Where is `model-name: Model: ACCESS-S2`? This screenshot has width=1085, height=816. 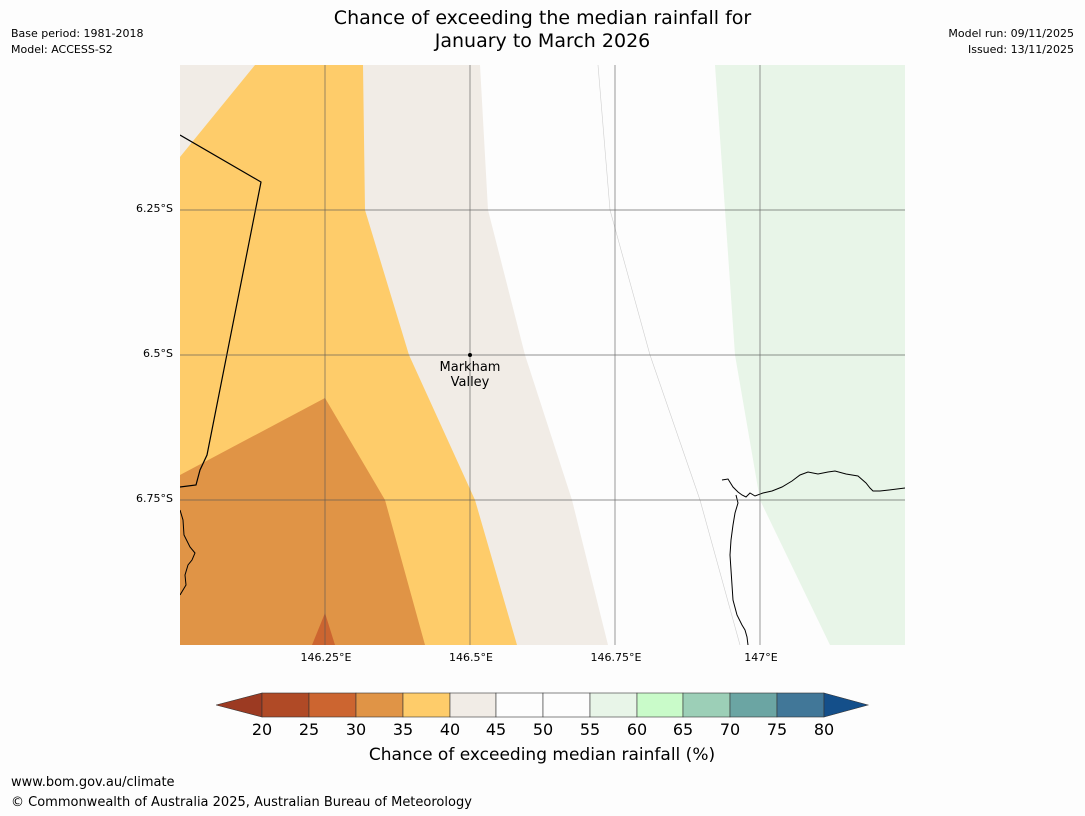 model-name: Model: ACCESS-S2 is located at coordinates (62, 49).